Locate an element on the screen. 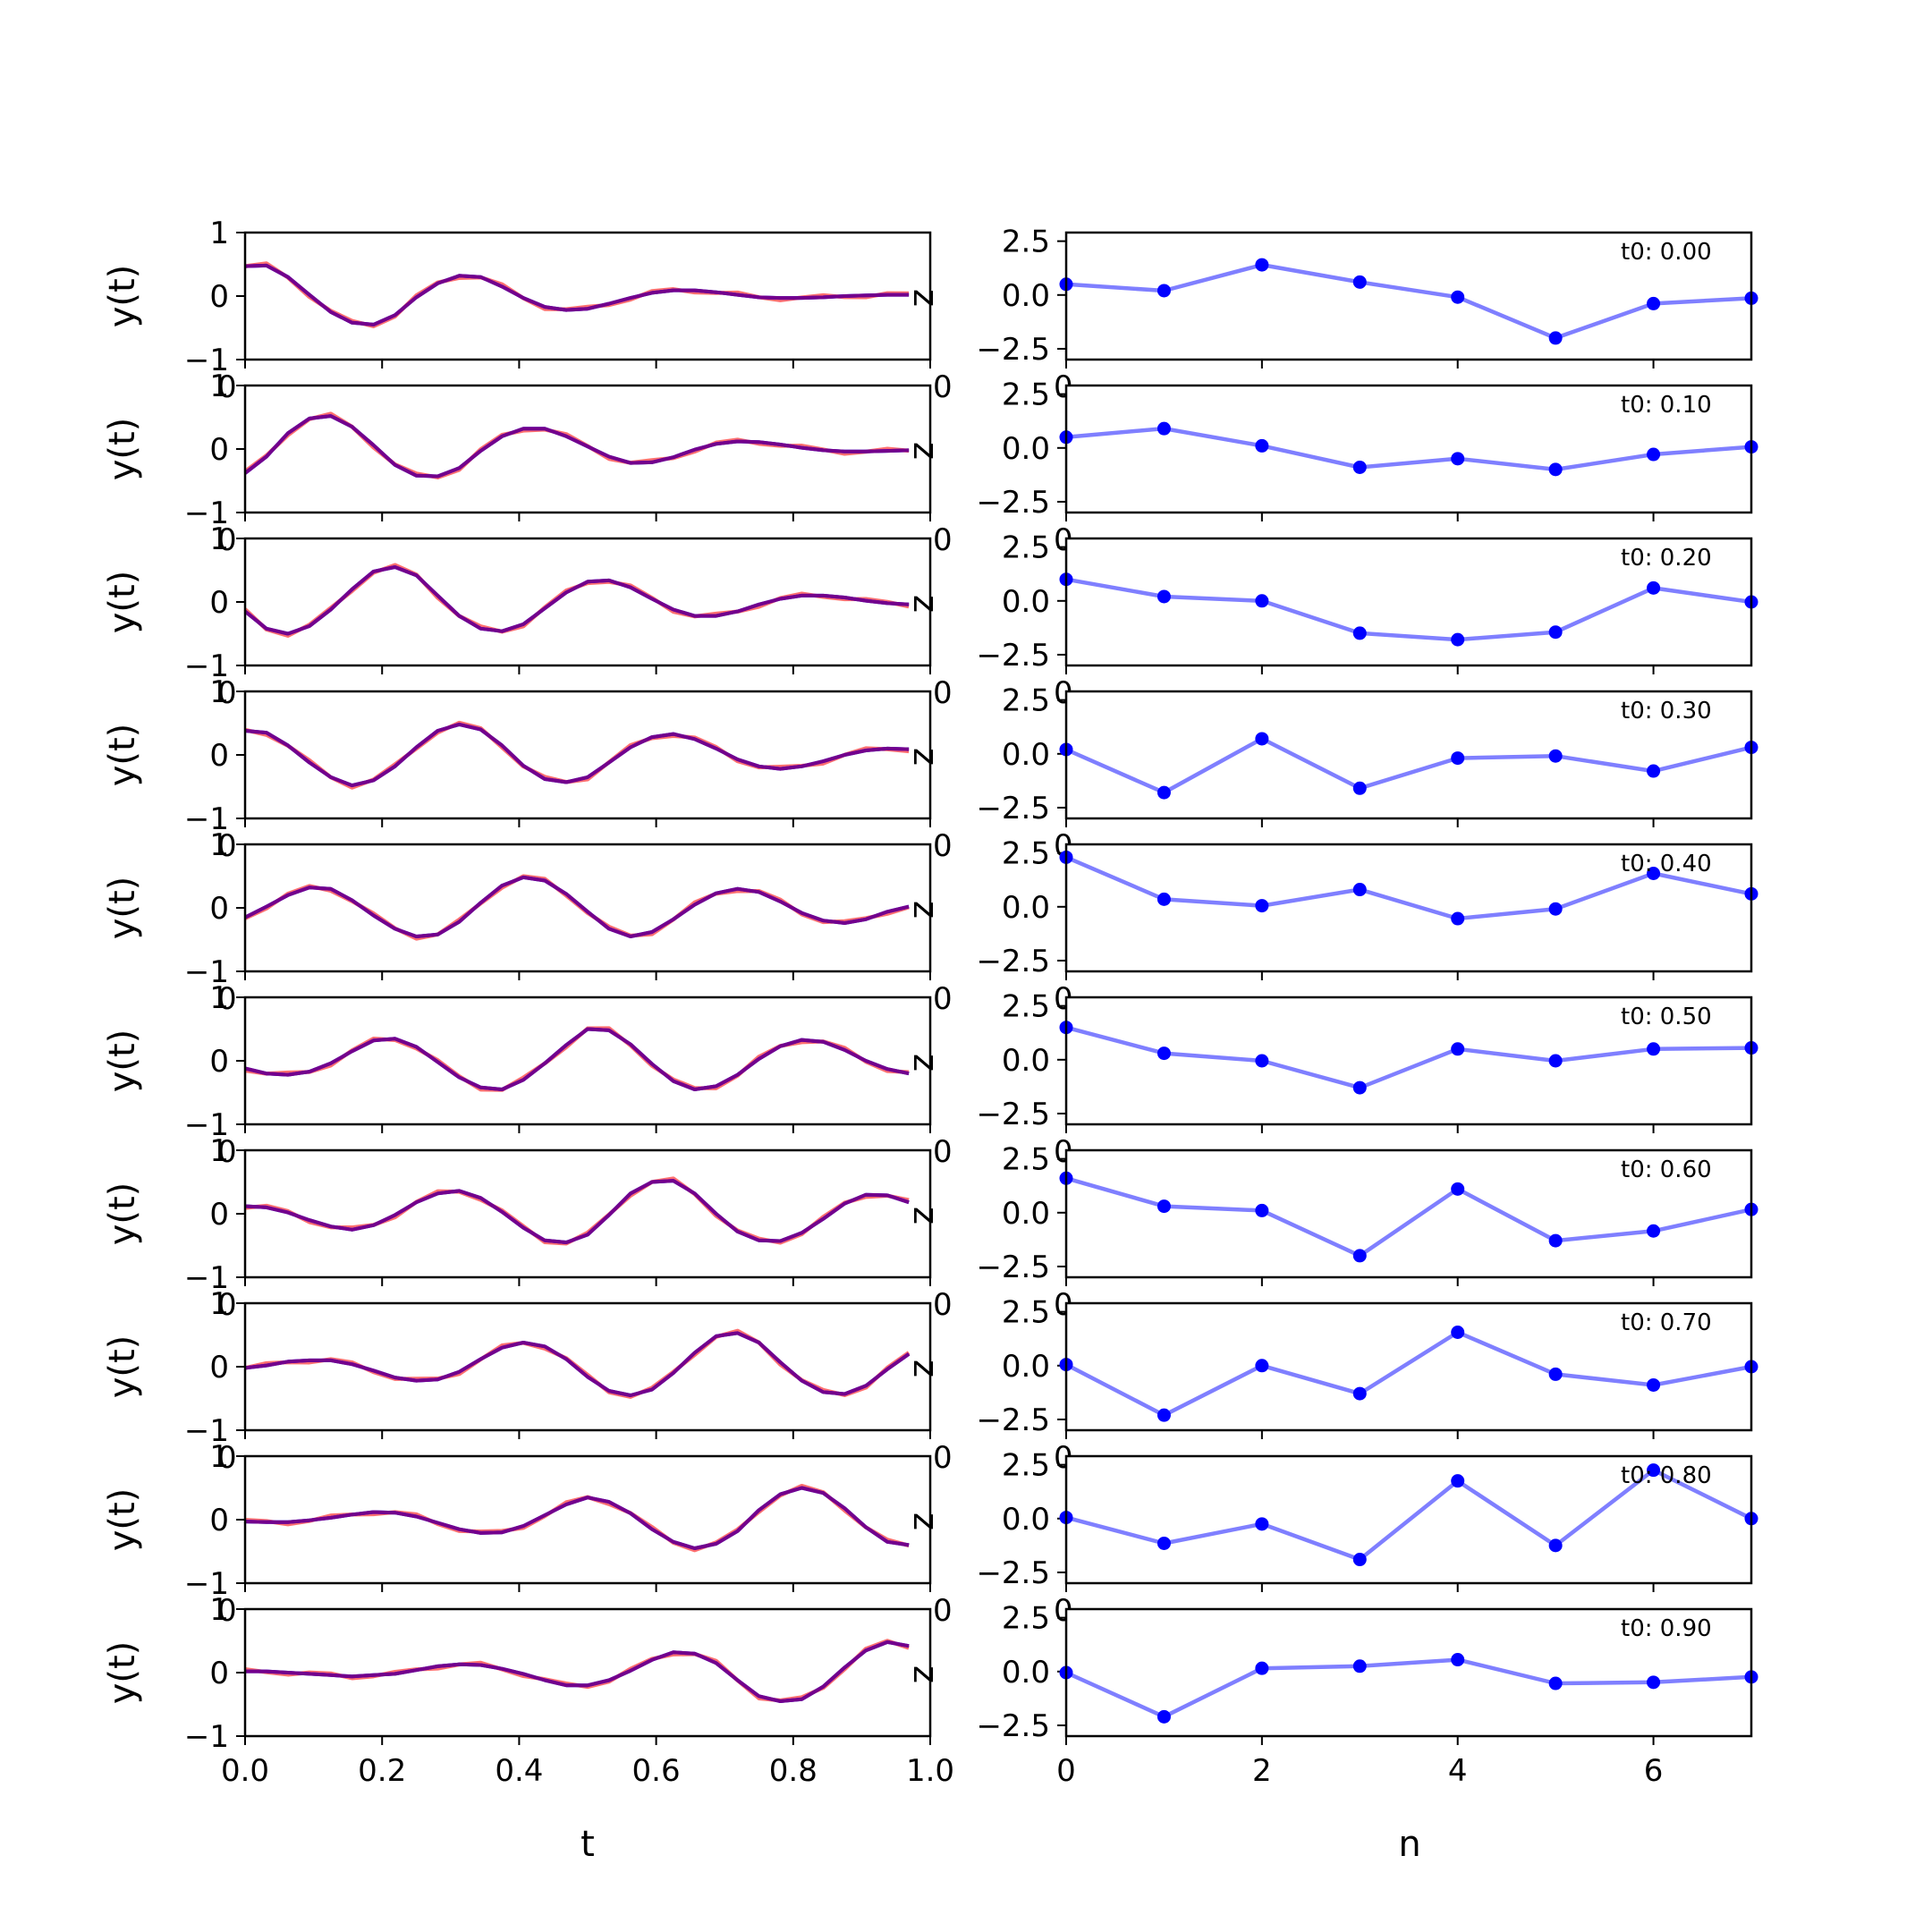 This screenshot has width=1932, height=1932. n-axis-label: n is located at coordinates (1409, 1844).